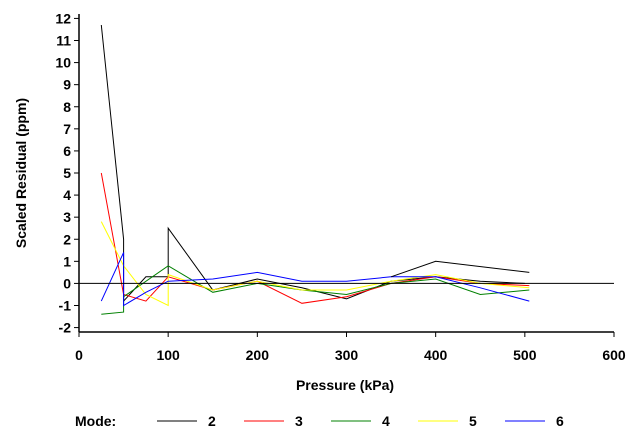 The width and height of the screenshot is (641, 434). Describe the element at coordinates (345, 385) in the screenshot. I see `x-axis-title: Pressure (kPa)` at that location.